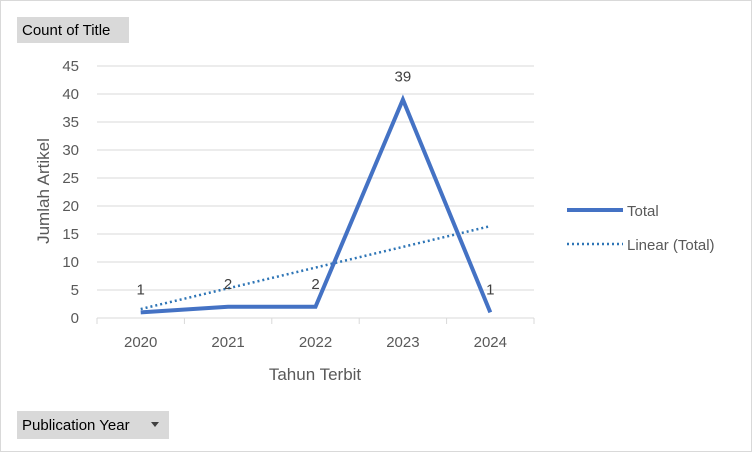  I want to click on y-tick-label: 0, so click(75, 318).